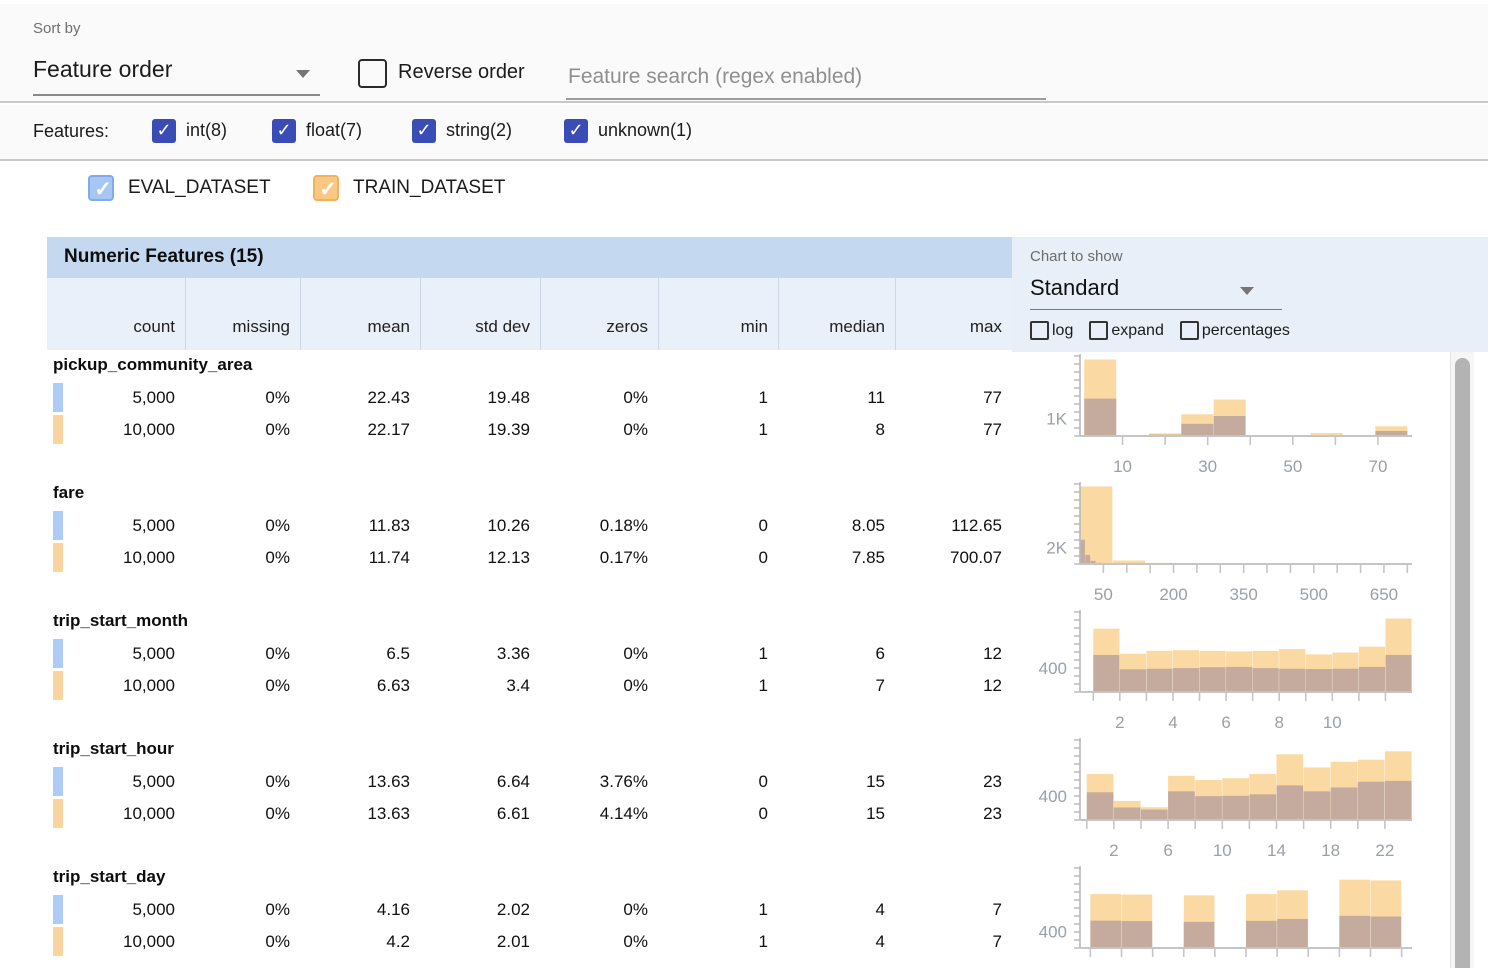  Describe the element at coordinates (164, 256) in the screenshot. I see `numeric-features-title: Numeric Features (15)` at that location.